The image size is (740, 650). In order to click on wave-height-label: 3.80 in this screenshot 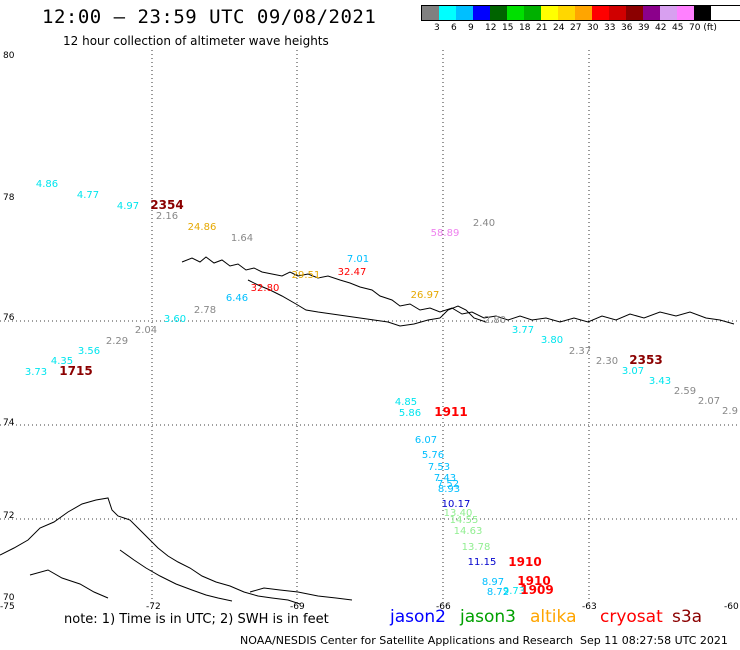, I will do `click(552, 340)`.